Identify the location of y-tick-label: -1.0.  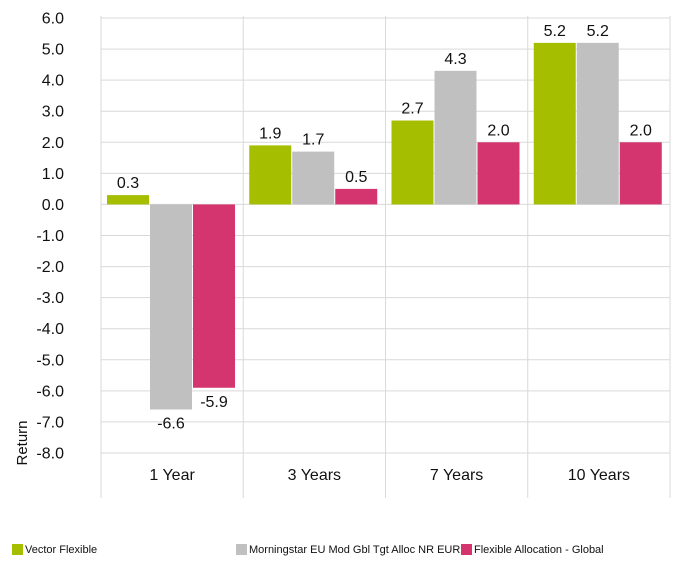
(50, 236).